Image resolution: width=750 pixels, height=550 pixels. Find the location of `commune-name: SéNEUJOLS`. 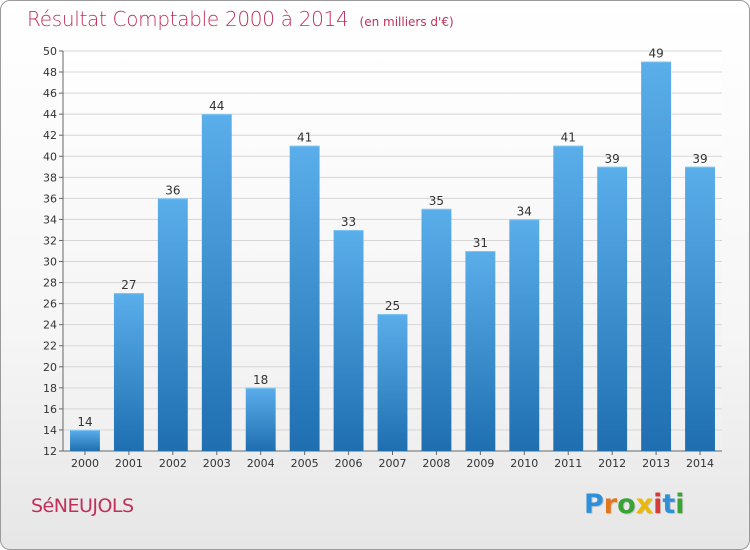

commune-name: SéNEUJOLS is located at coordinates (82, 506).